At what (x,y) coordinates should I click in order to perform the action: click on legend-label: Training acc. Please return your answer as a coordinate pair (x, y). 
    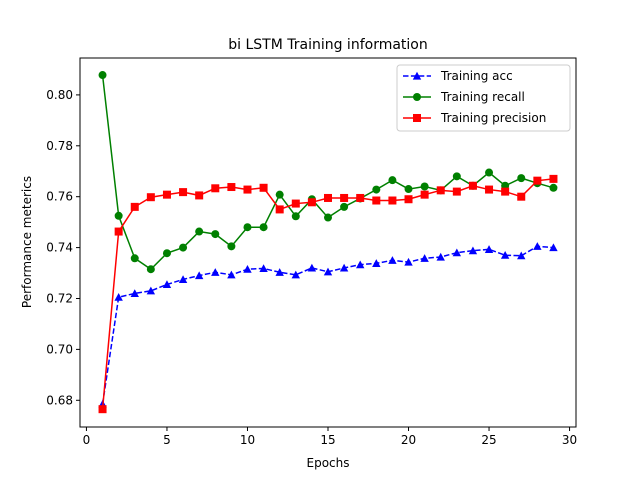
    Looking at the image, I should click on (476, 76).